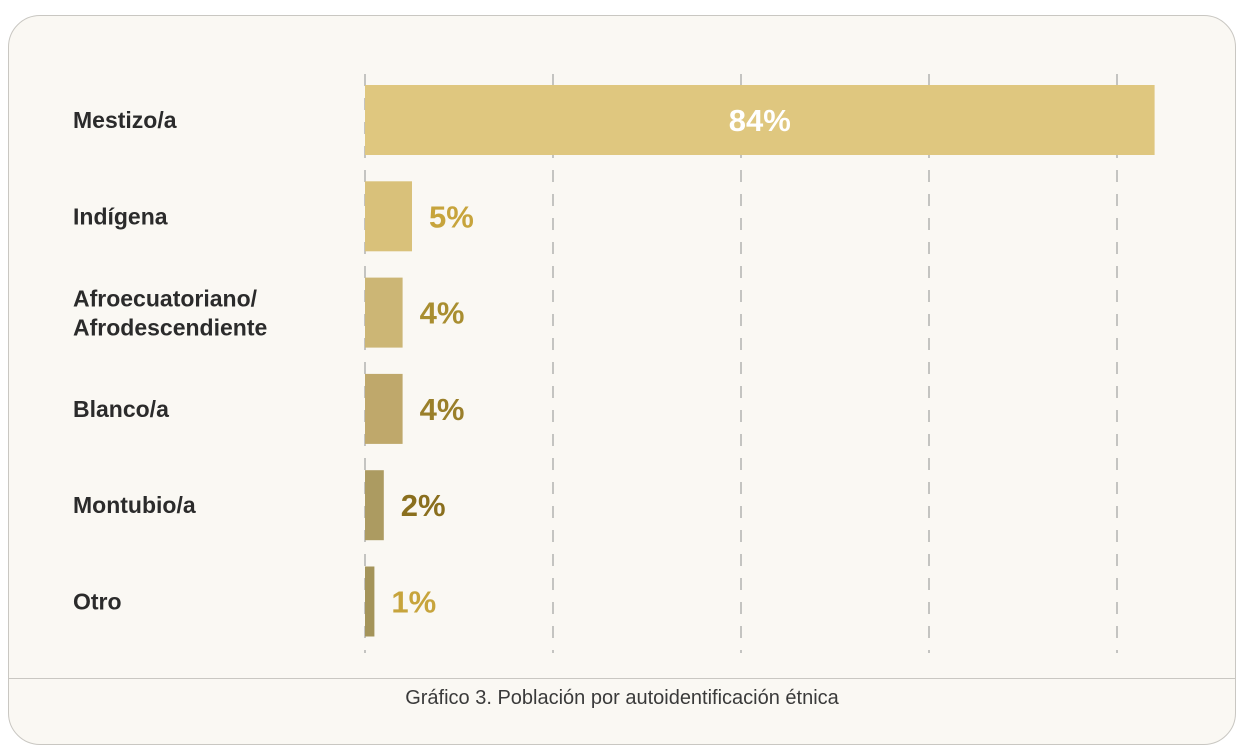  What do you see at coordinates (121, 409) in the screenshot?
I see `category-label-3: Blanco/a` at bounding box center [121, 409].